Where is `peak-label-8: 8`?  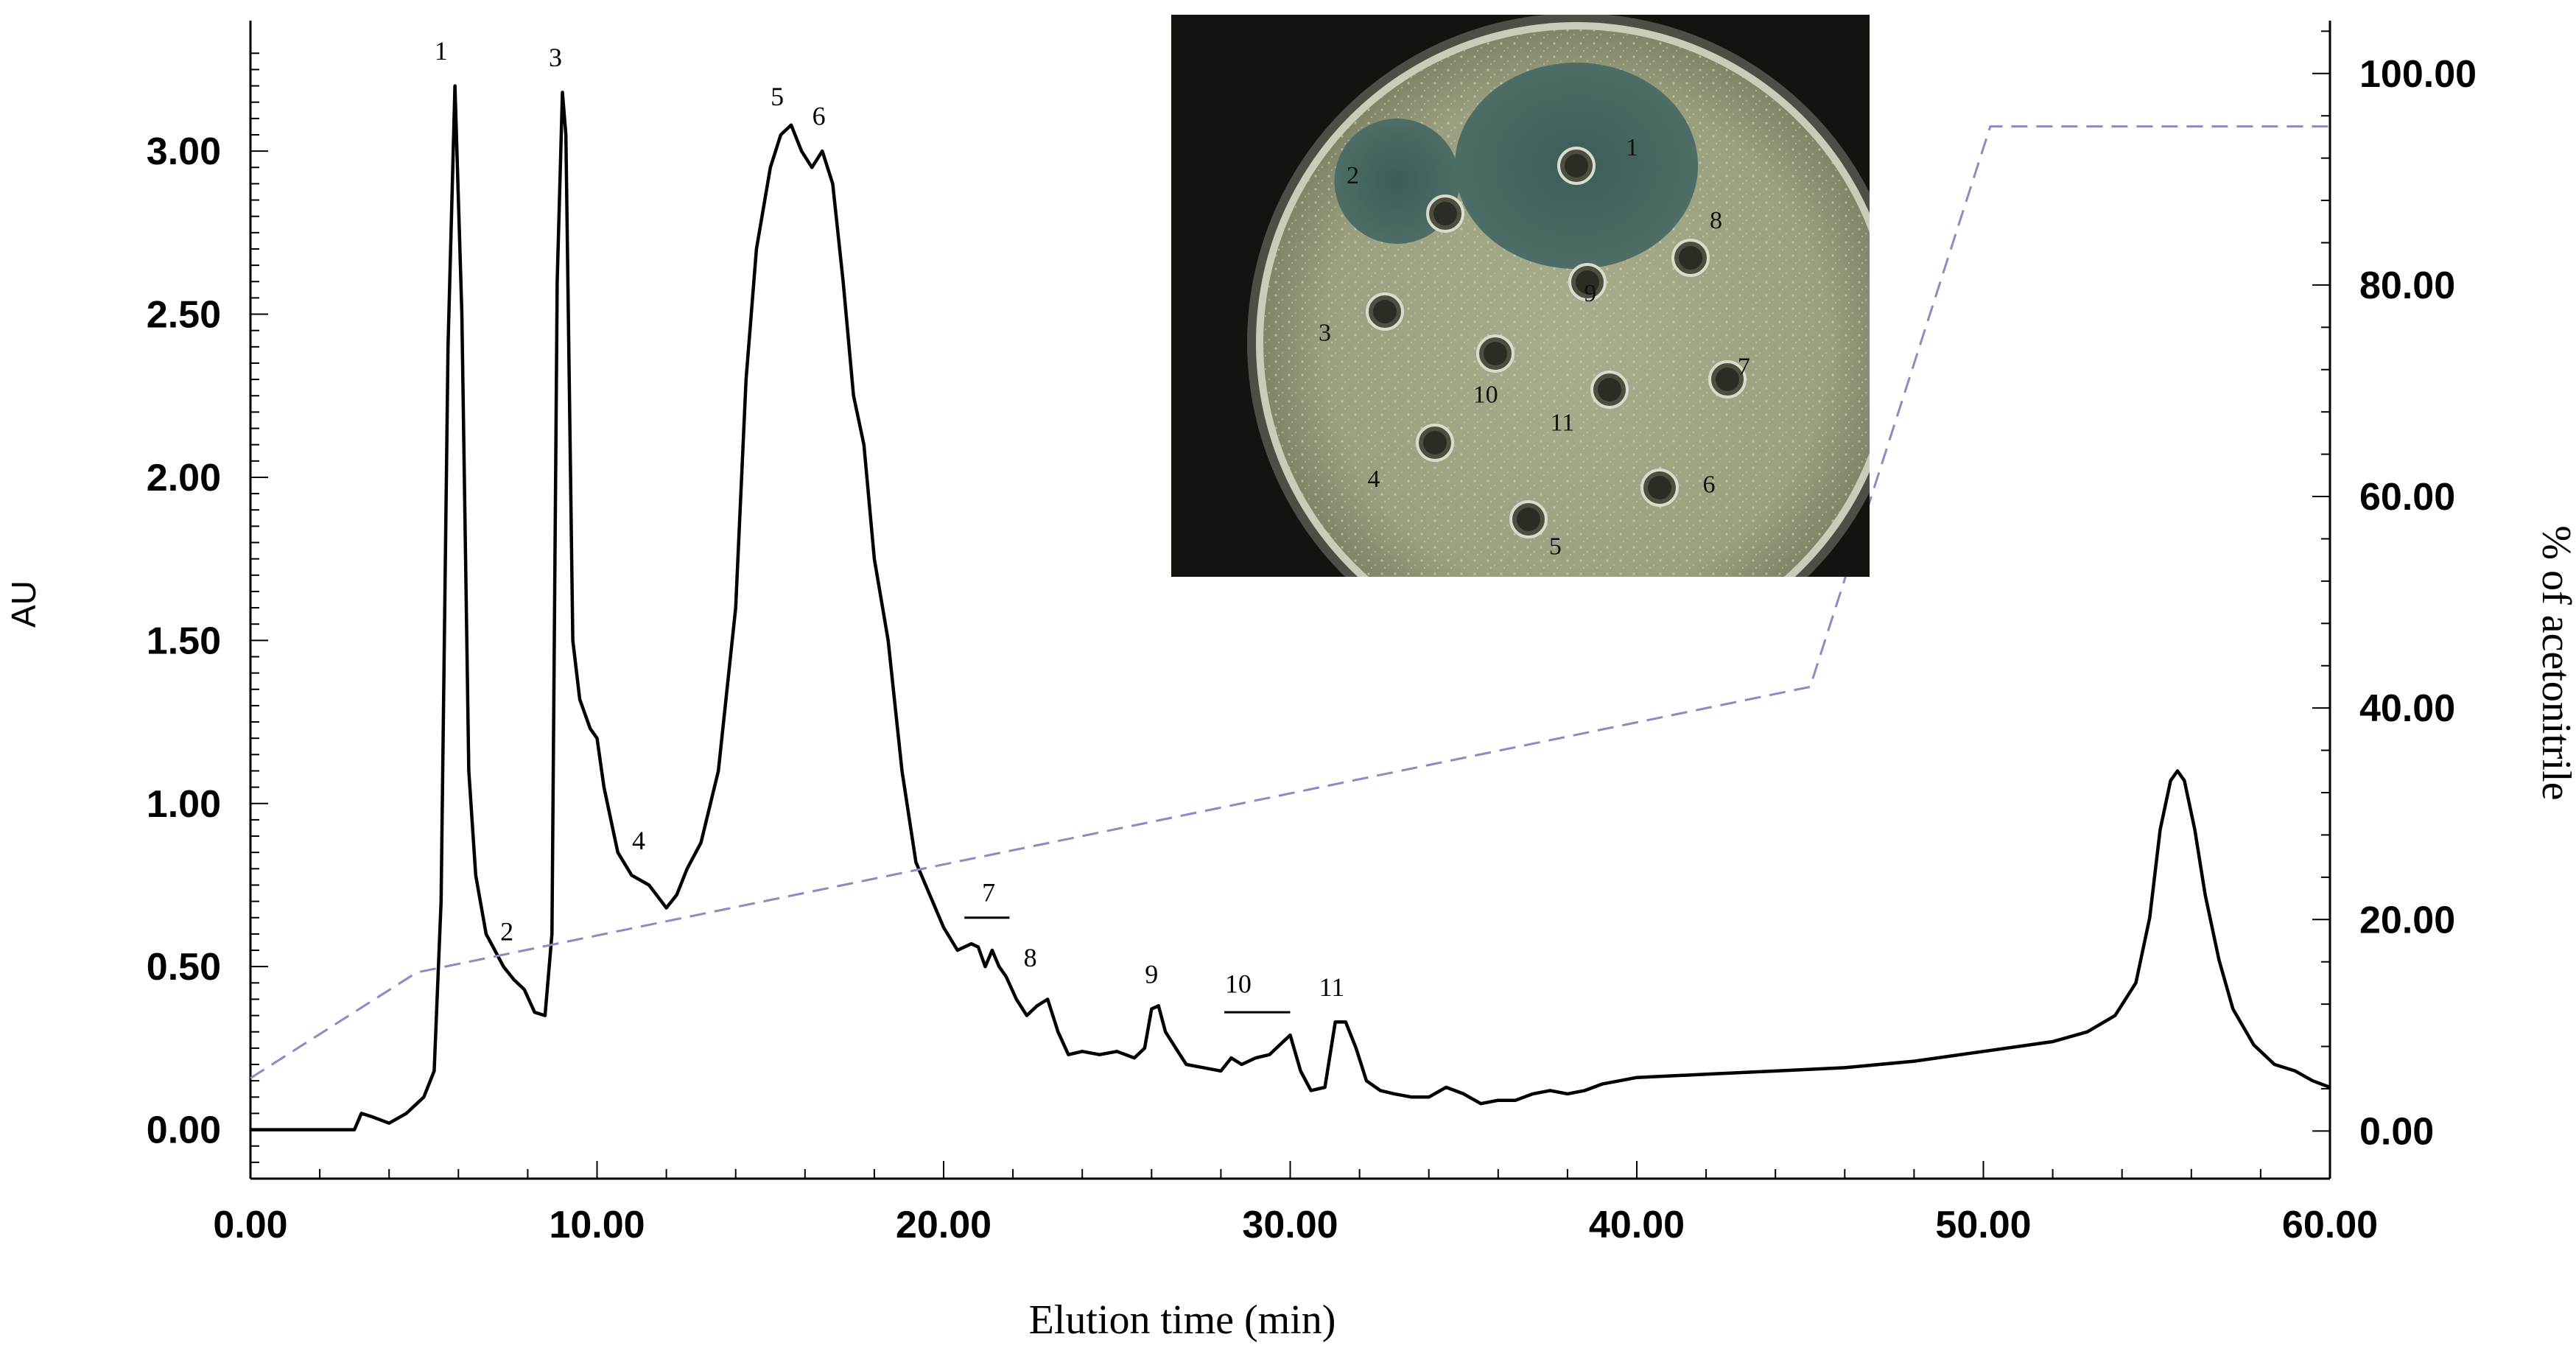
peak-label-8: 8 is located at coordinates (1030, 957).